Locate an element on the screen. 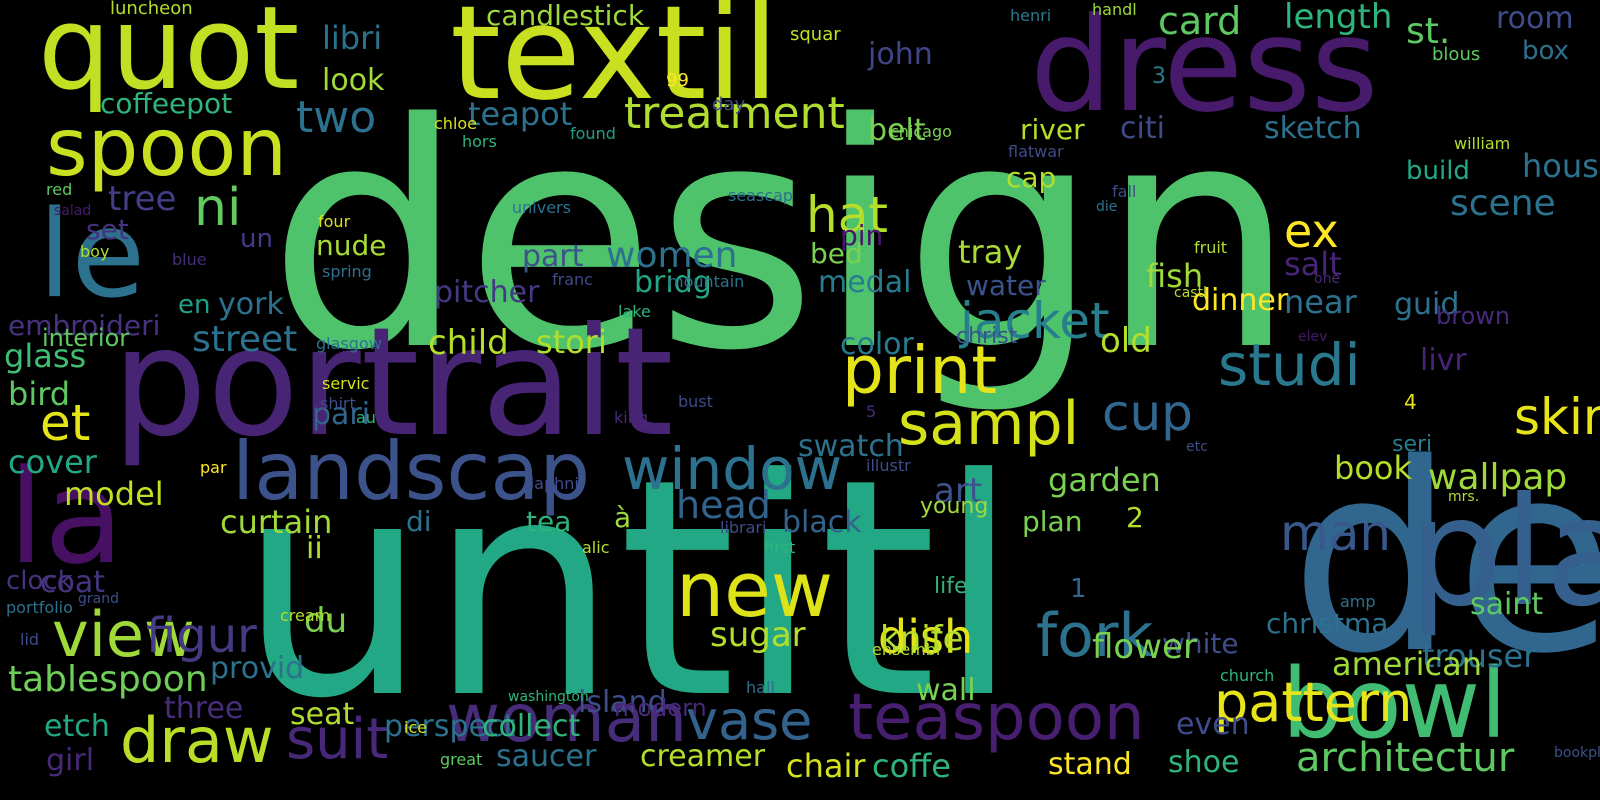 This screenshot has height=800, width=1600. word: die is located at coordinates (1107, 207).